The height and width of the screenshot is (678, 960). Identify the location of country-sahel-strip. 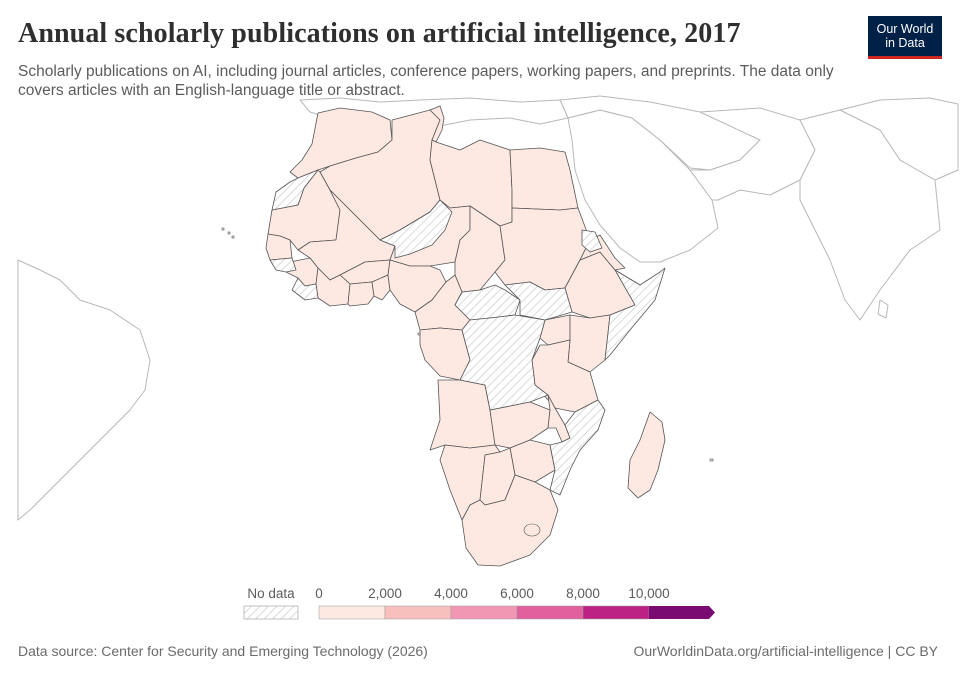
(592, 241).